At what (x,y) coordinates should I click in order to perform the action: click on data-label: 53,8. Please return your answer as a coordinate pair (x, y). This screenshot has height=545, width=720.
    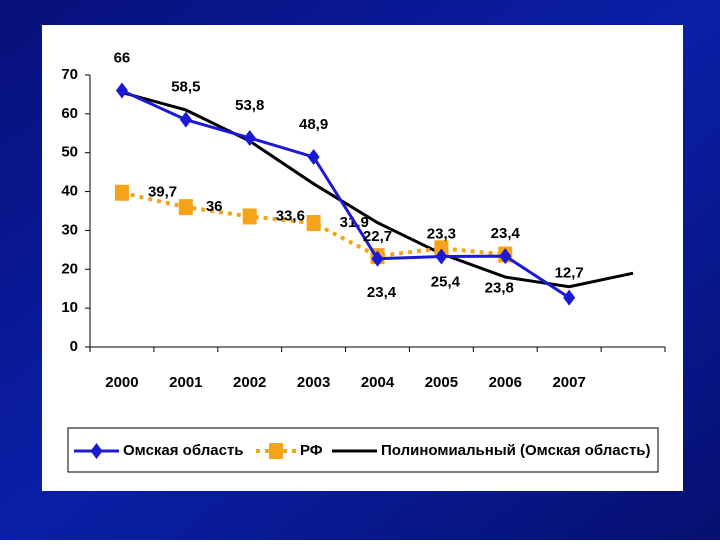
    Looking at the image, I should click on (249, 105).